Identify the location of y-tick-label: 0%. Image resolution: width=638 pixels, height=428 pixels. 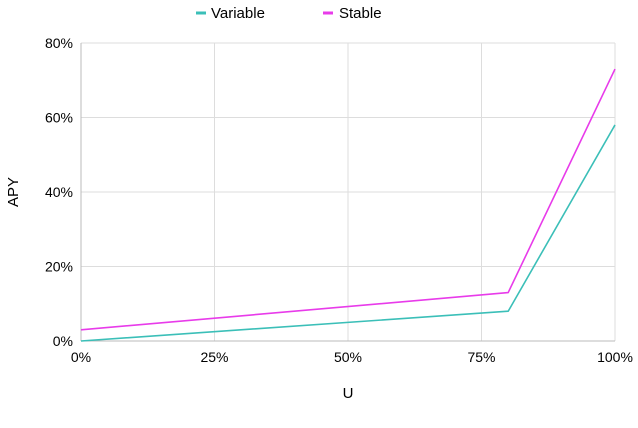
(63, 341).